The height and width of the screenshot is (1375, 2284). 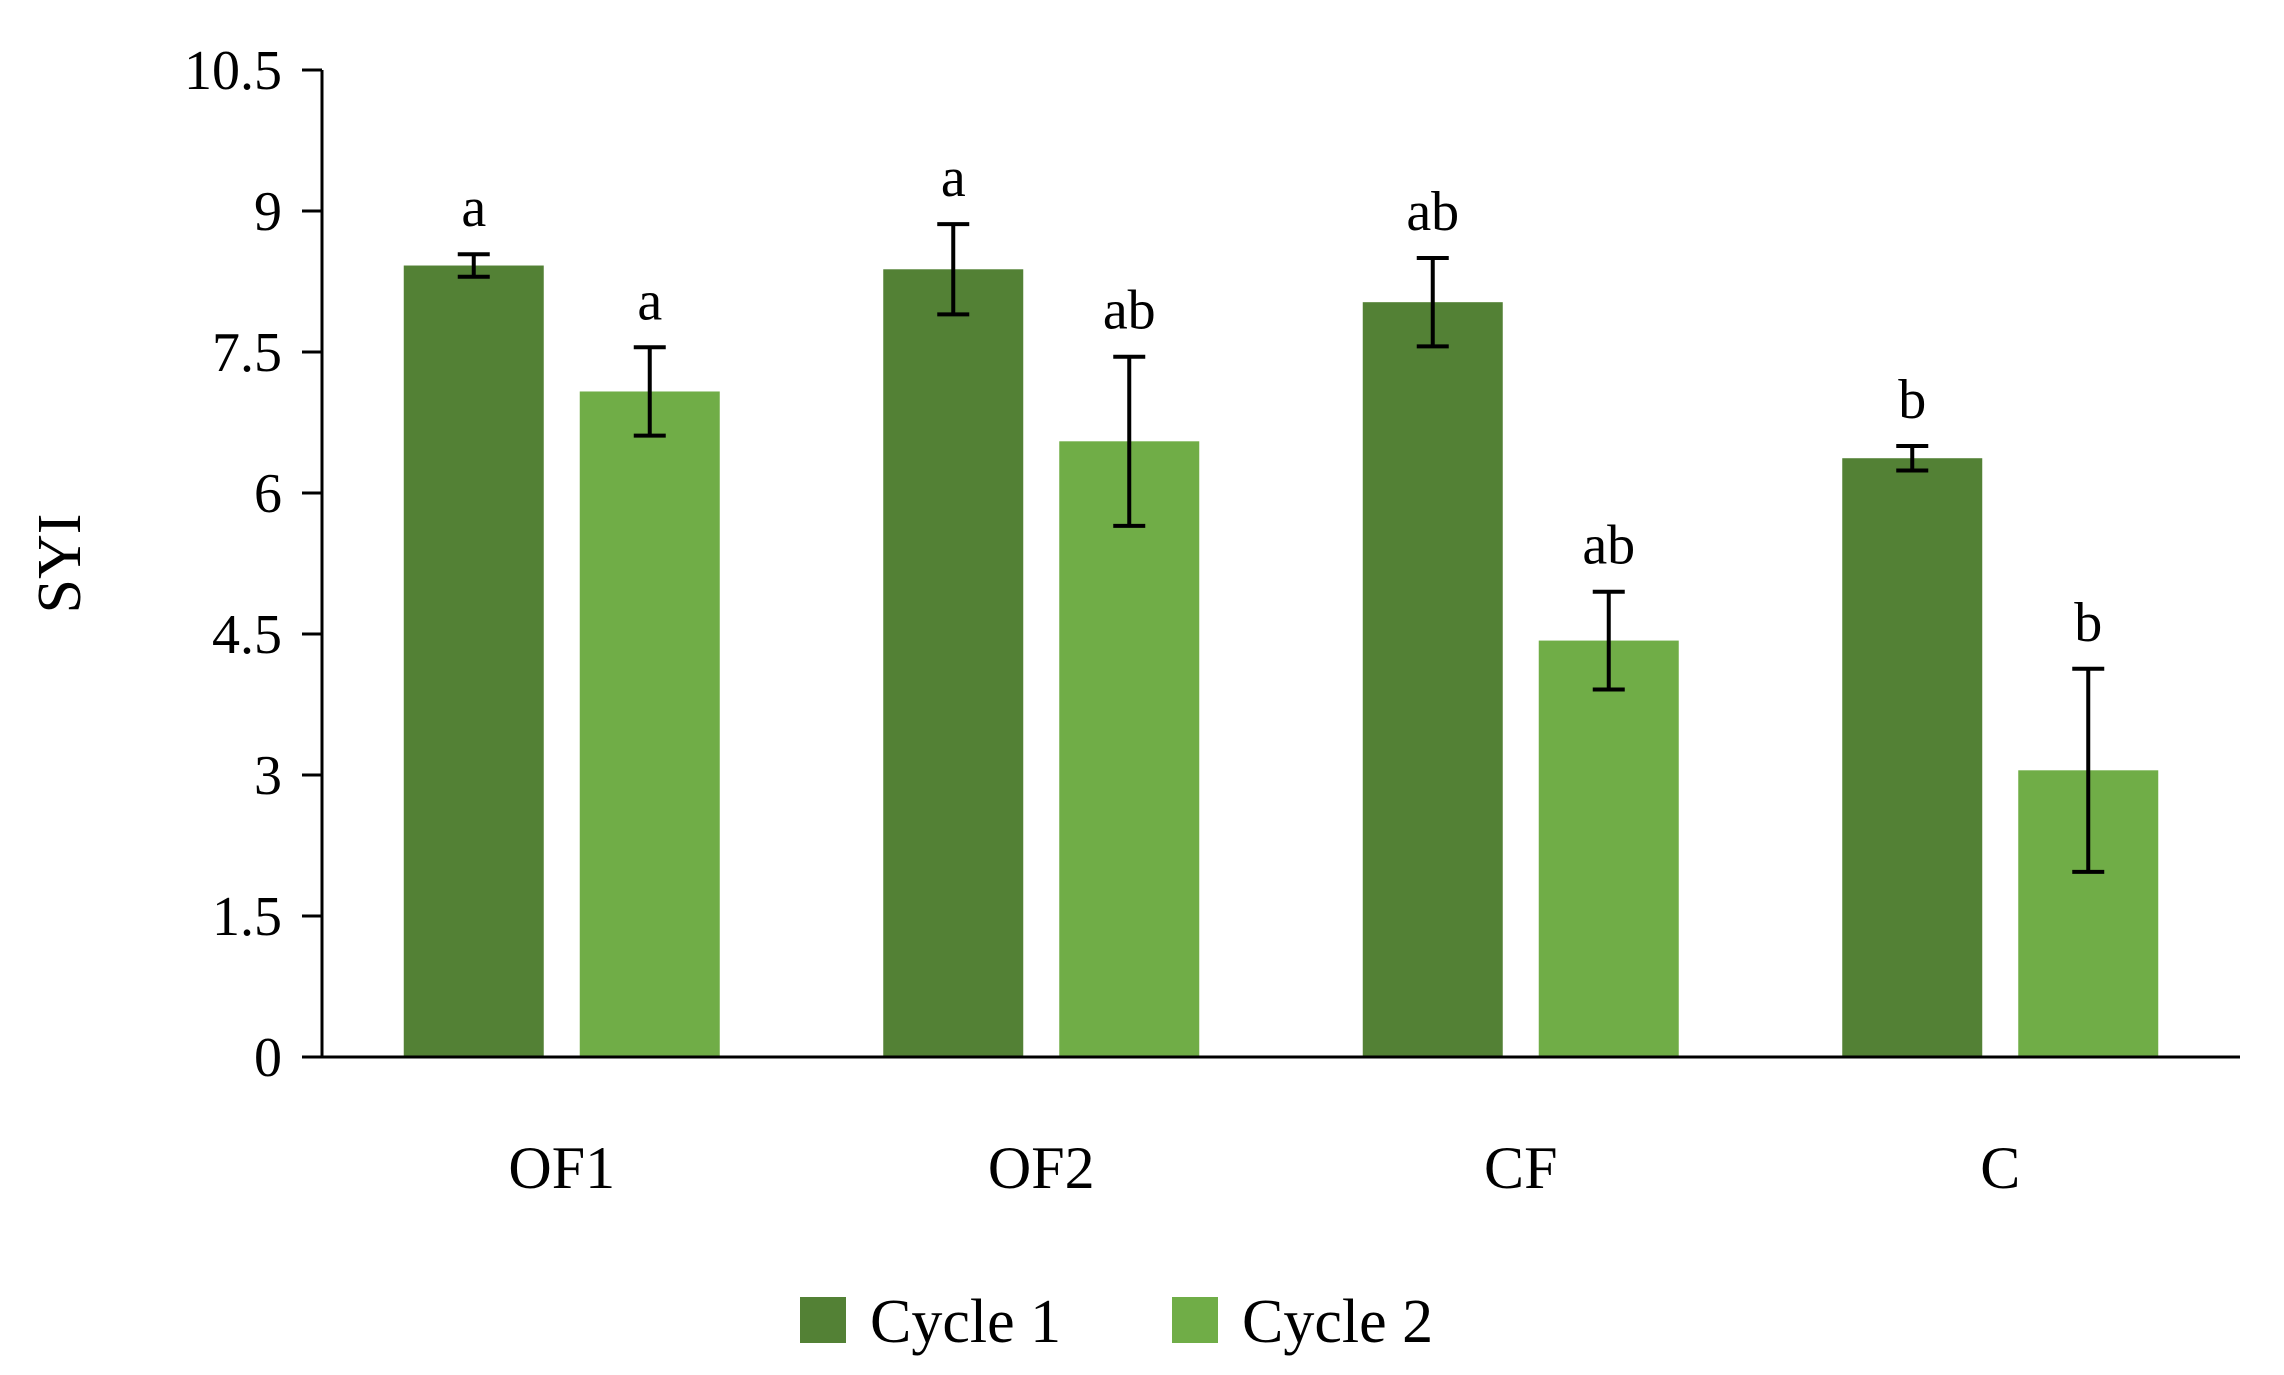 What do you see at coordinates (965, 1322) in the screenshot?
I see `legend-label-cycle-1: Cycle 1` at bounding box center [965, 1322].